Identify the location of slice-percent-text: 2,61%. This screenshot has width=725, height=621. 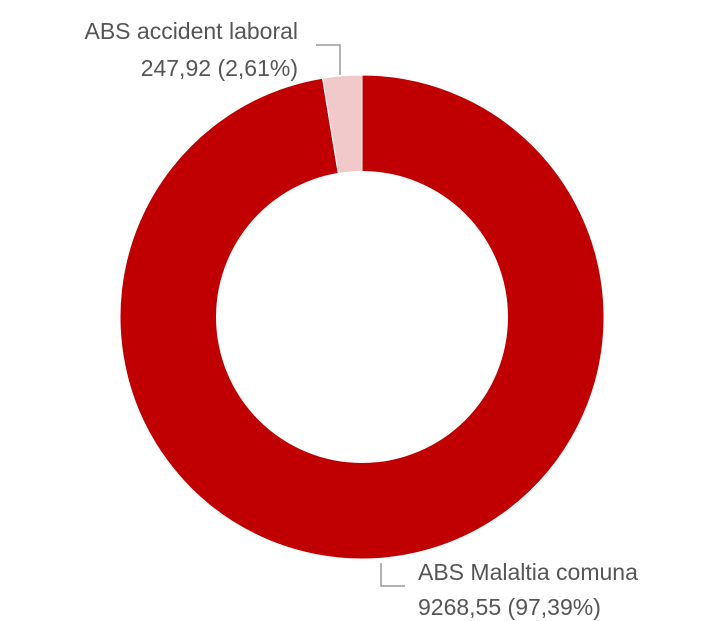
(257, 68).